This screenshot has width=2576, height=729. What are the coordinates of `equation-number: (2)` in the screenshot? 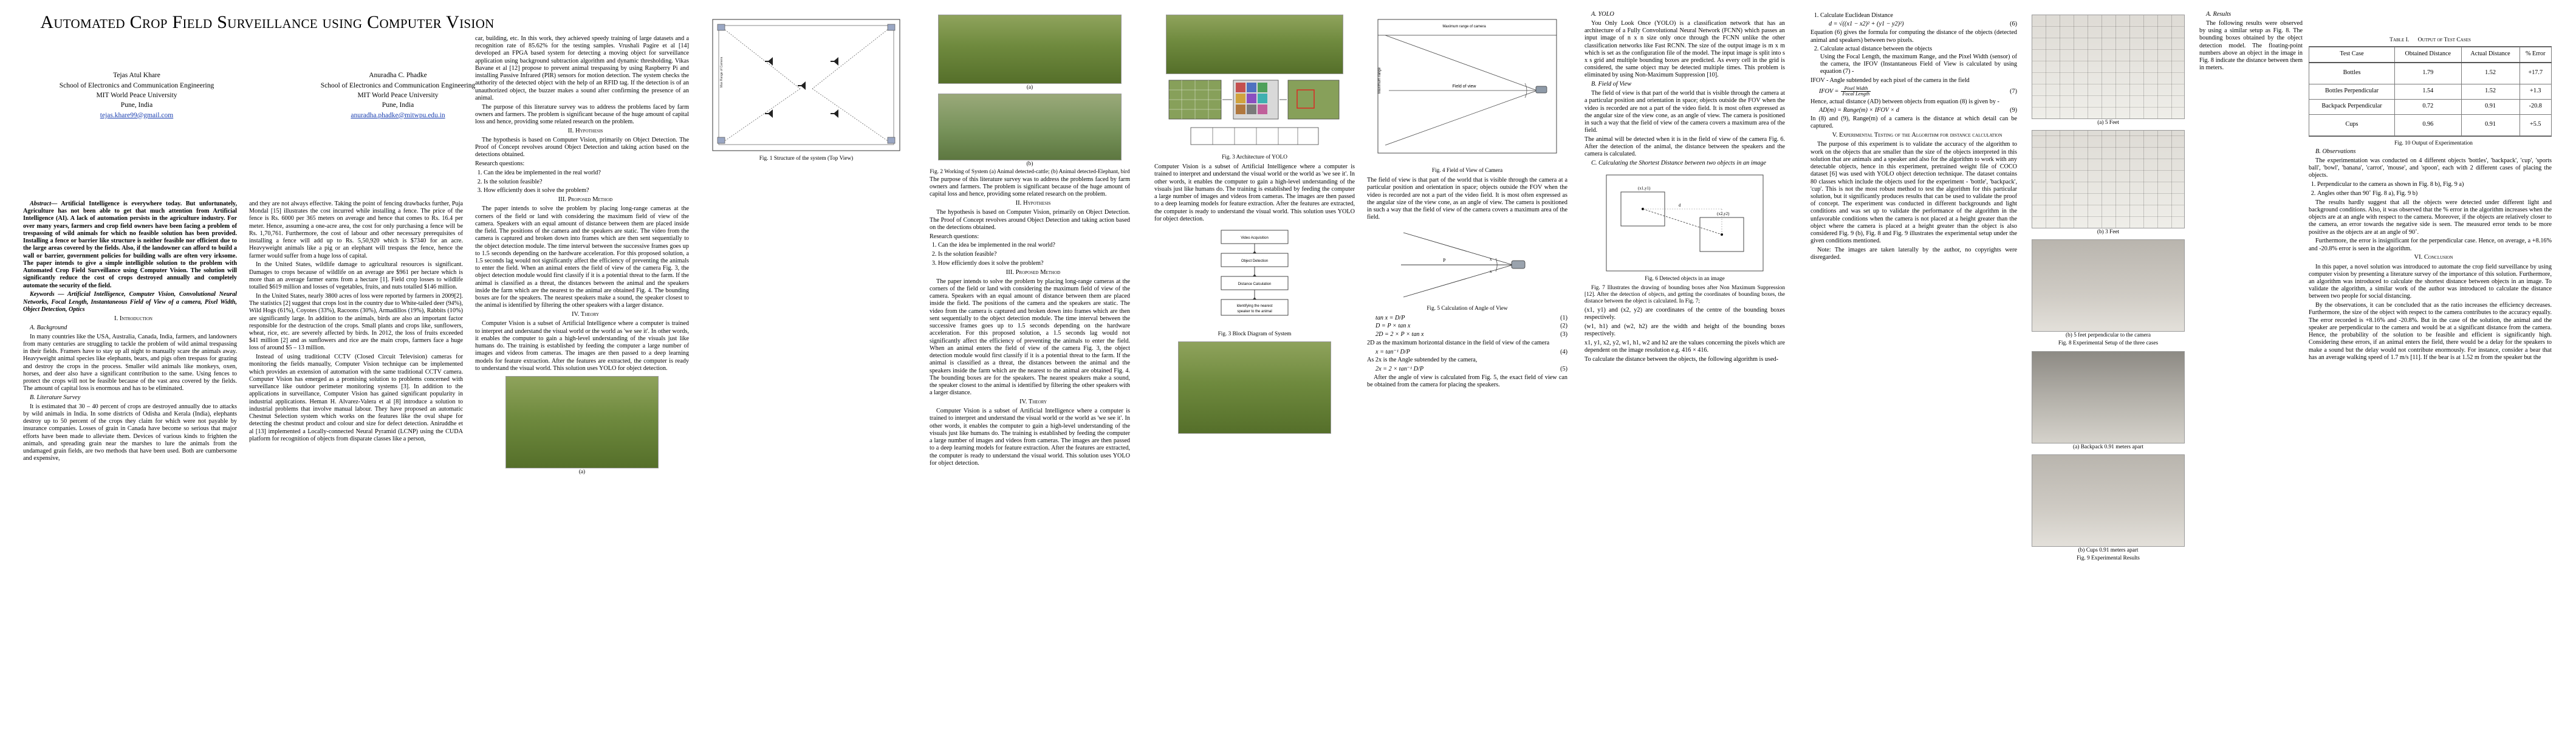 It's located at (1563, 327).